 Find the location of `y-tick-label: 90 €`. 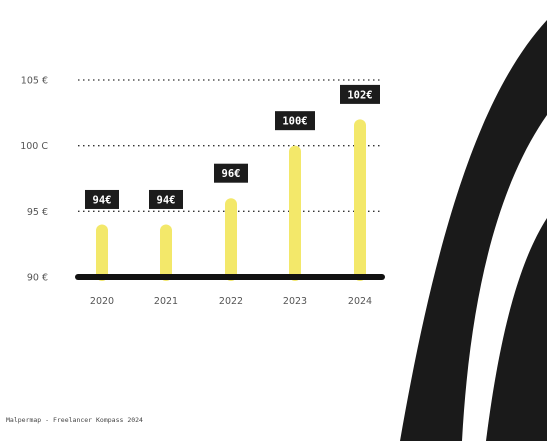

y-tick-label: 90 € is located at coordinates (37, 278).